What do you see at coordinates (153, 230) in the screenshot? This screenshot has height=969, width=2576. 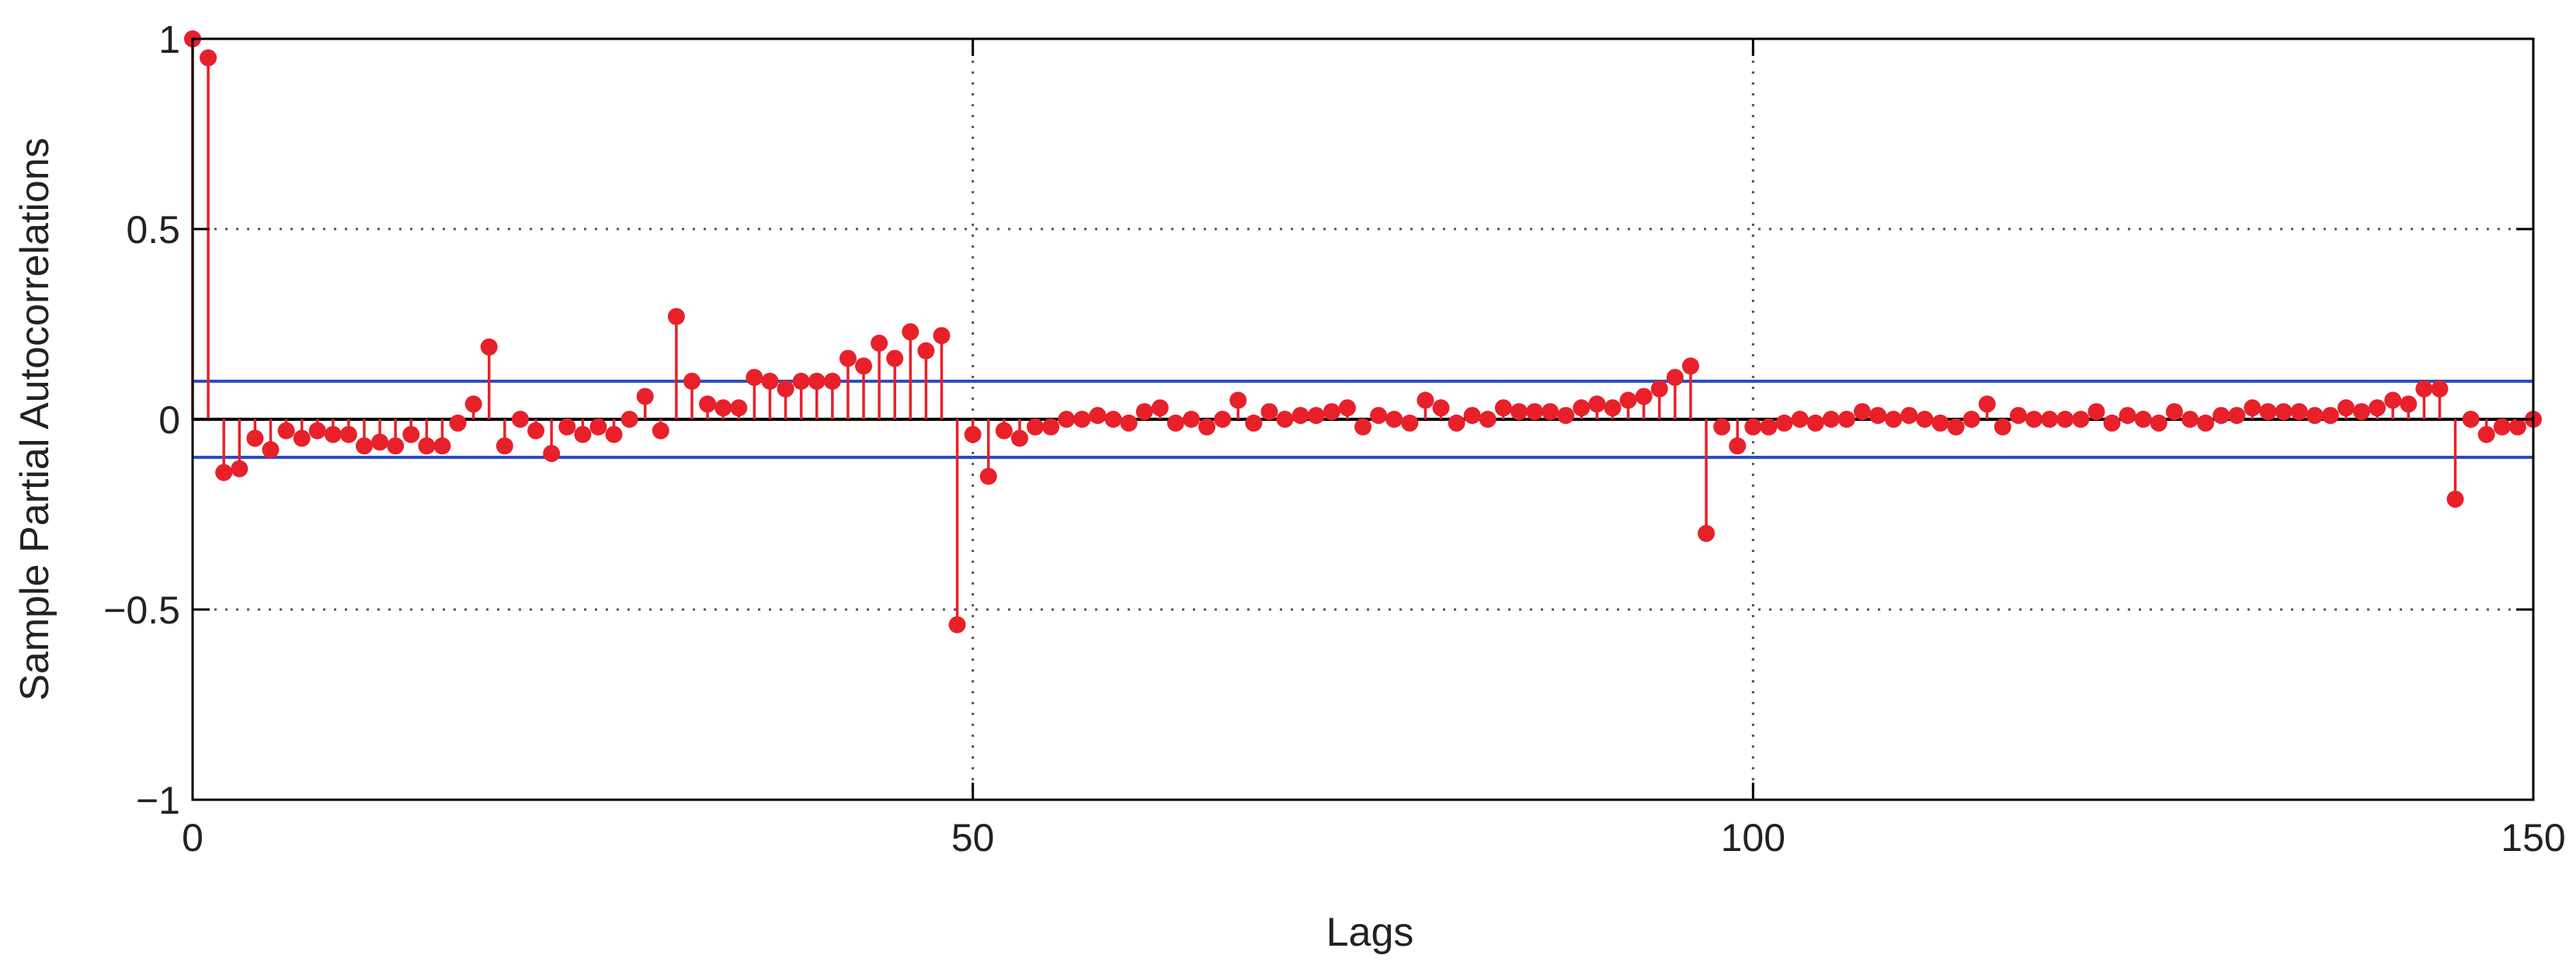 I see `y-tick-label: 0.5` at bounding box center [153, 230].